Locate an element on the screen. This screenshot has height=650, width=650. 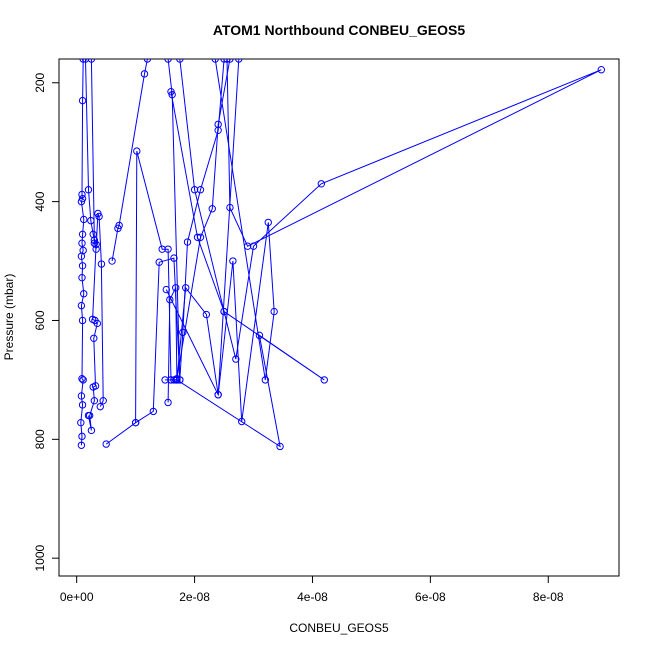
y-axis: 200 400 600 800 1000 is located at coordinates (46, 322).